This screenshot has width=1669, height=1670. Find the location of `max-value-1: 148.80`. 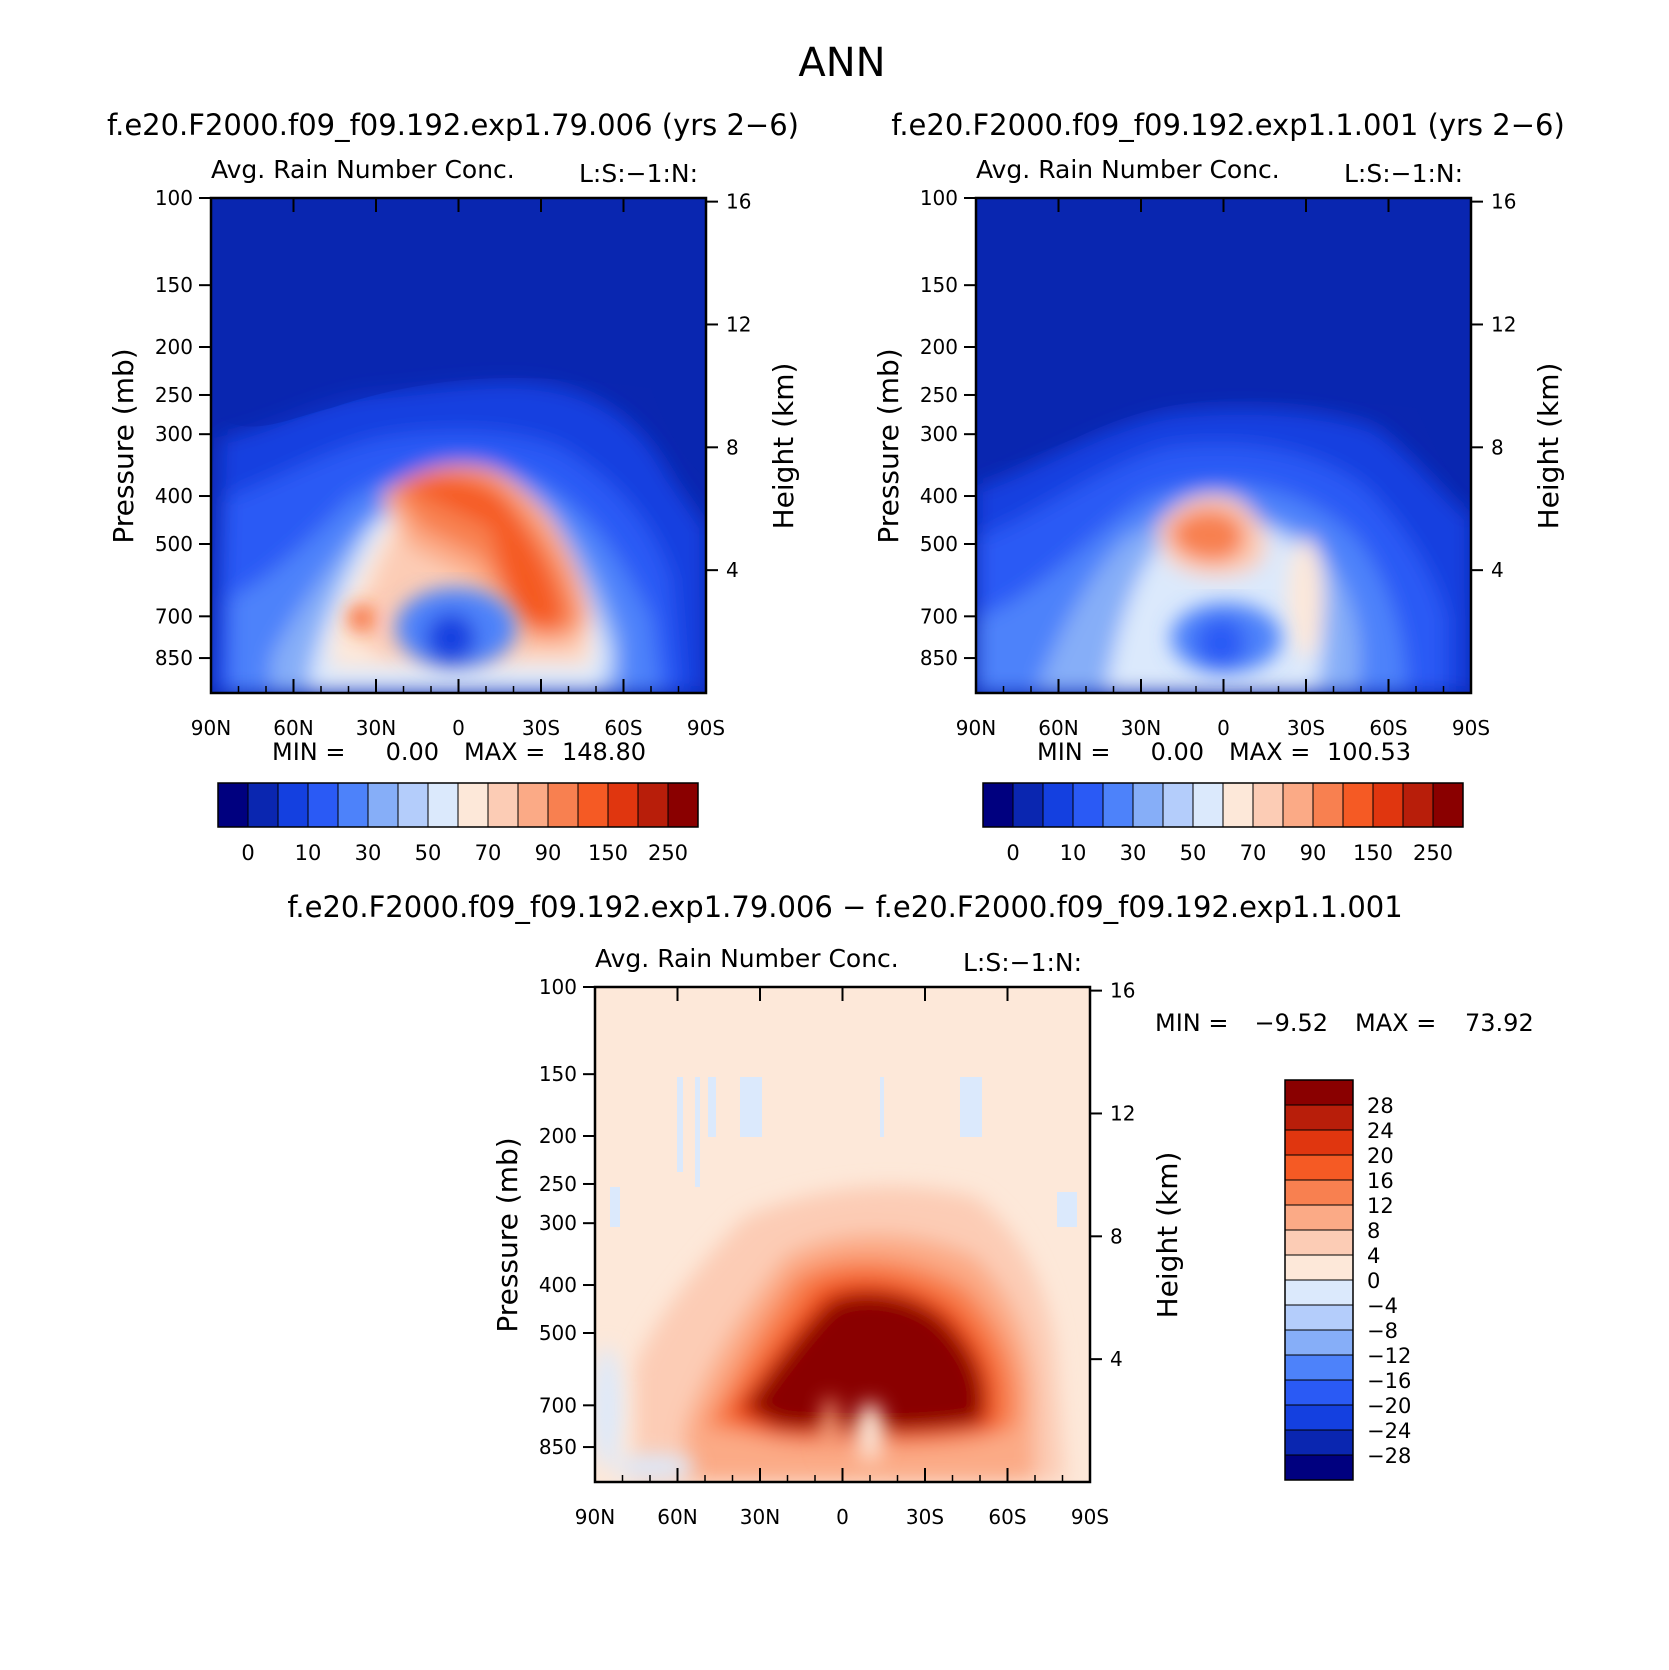

max-value-1: 148.80 is located at coordinates (604, 752).